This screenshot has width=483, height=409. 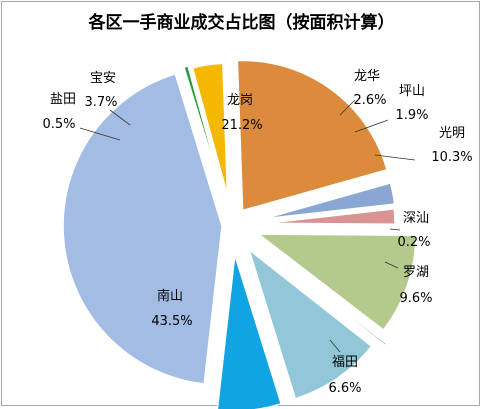 What do you see at coordinates (100, 134) in the screenshot?
I see `leader-line-盐田` at bounding box center [100, 134].